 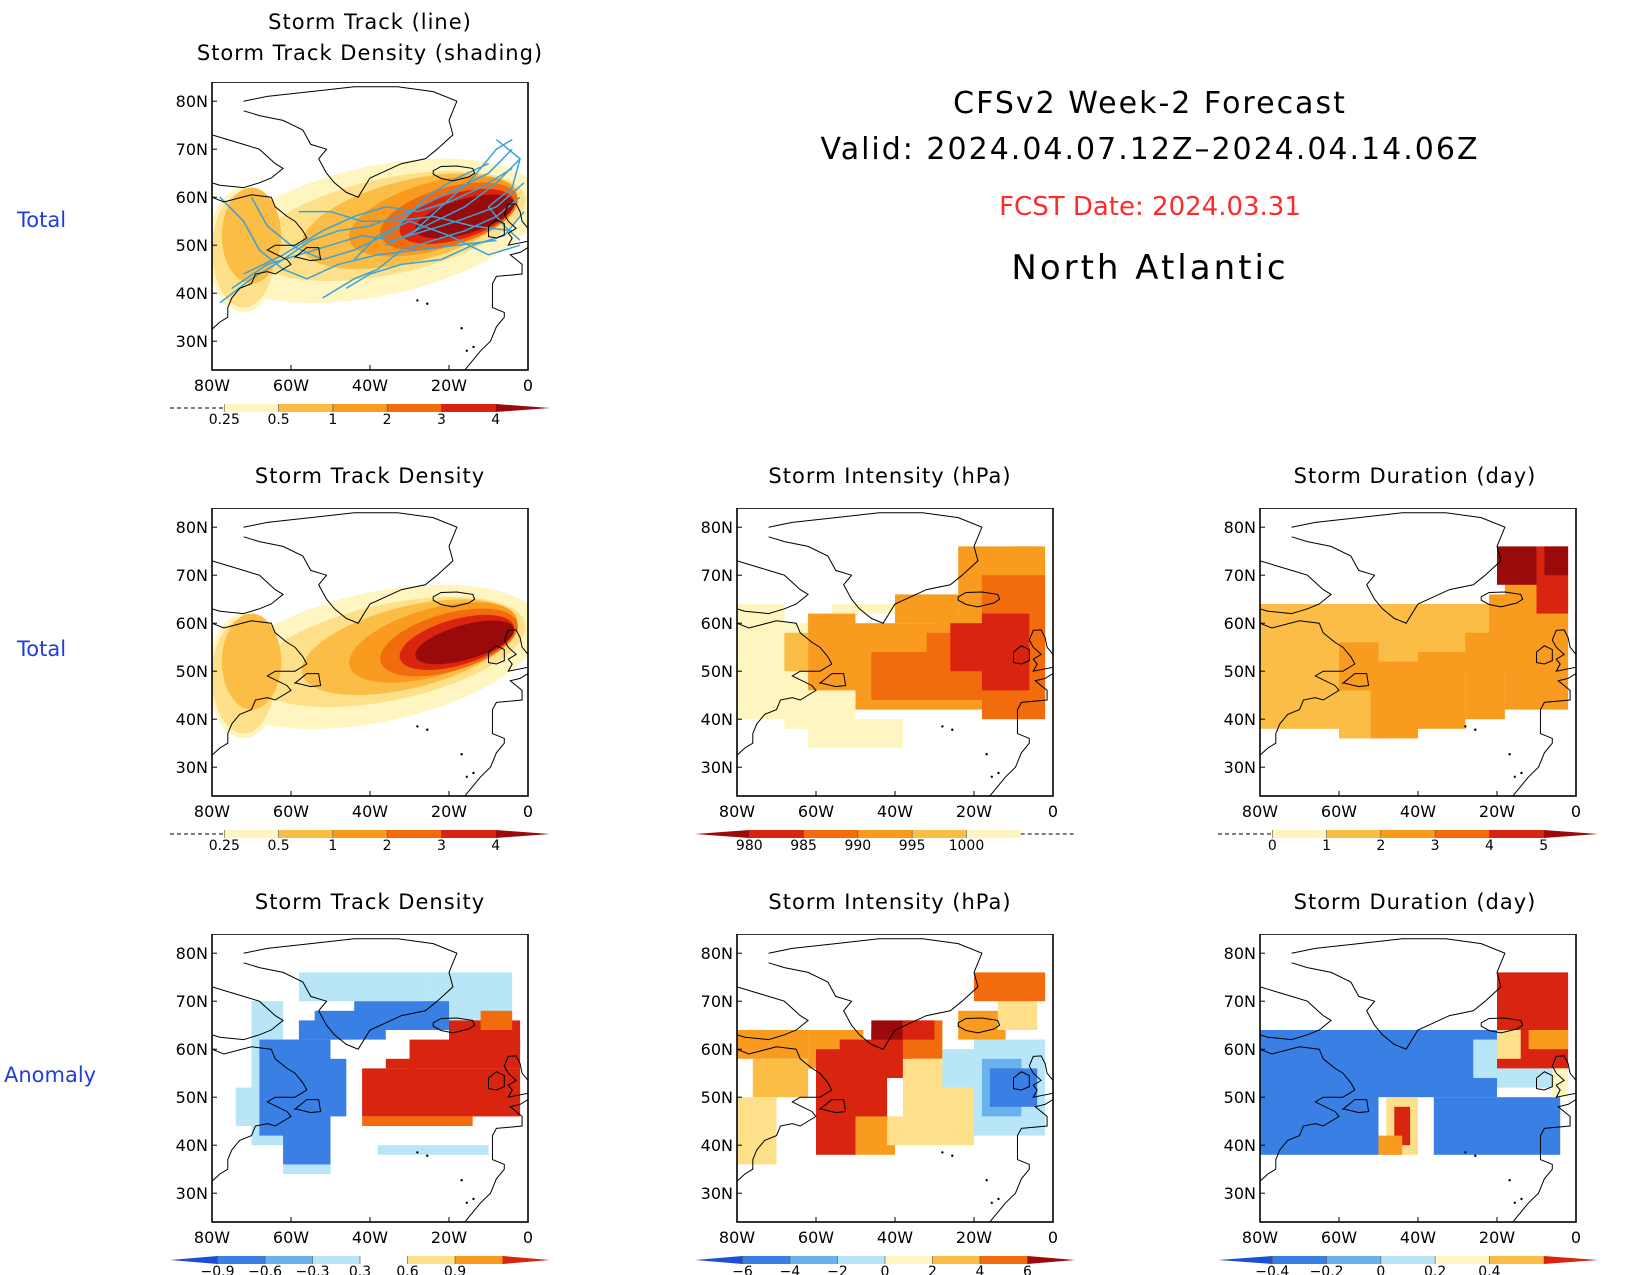 I want to click on colorbar-label: 6, so click(x=1027, y=1269).